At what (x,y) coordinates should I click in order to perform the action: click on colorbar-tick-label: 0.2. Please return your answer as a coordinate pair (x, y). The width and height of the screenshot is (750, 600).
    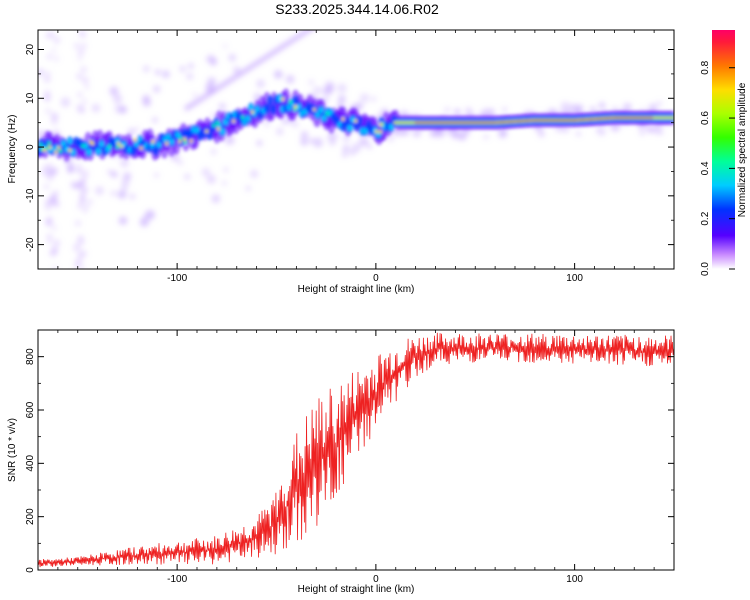
    Looking at the image, I should click on (705, 218).